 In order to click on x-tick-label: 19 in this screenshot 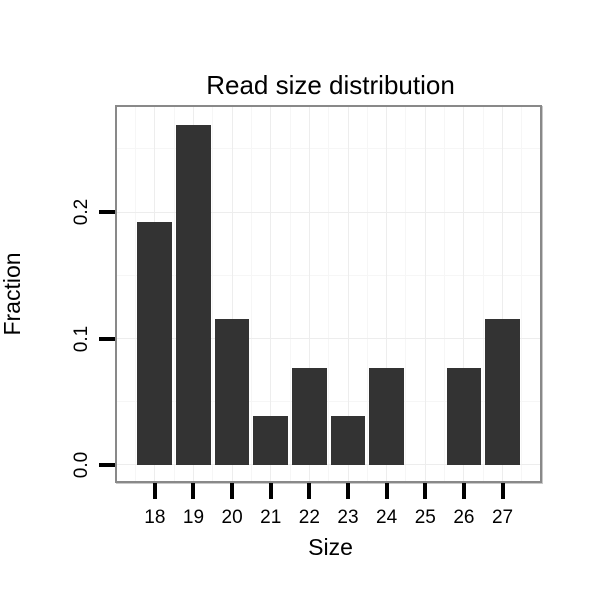, I will do `click(193, 517)`.